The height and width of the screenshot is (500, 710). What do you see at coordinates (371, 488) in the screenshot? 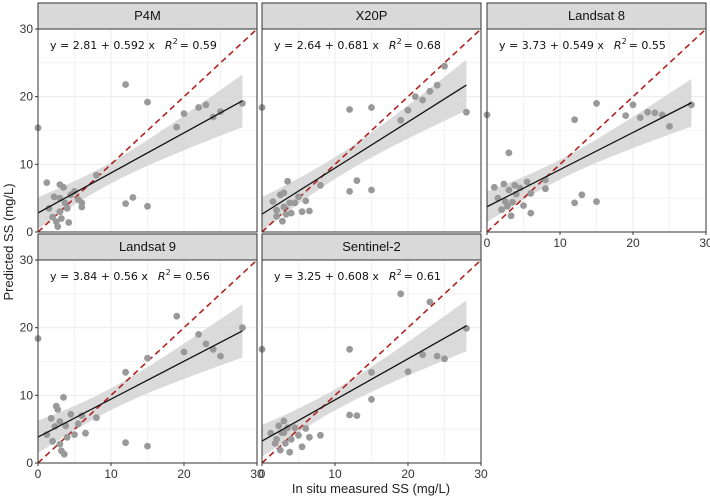
I see `x-axis-title: In situ measured SS (mg/L)` at bounding box center [371, 488].